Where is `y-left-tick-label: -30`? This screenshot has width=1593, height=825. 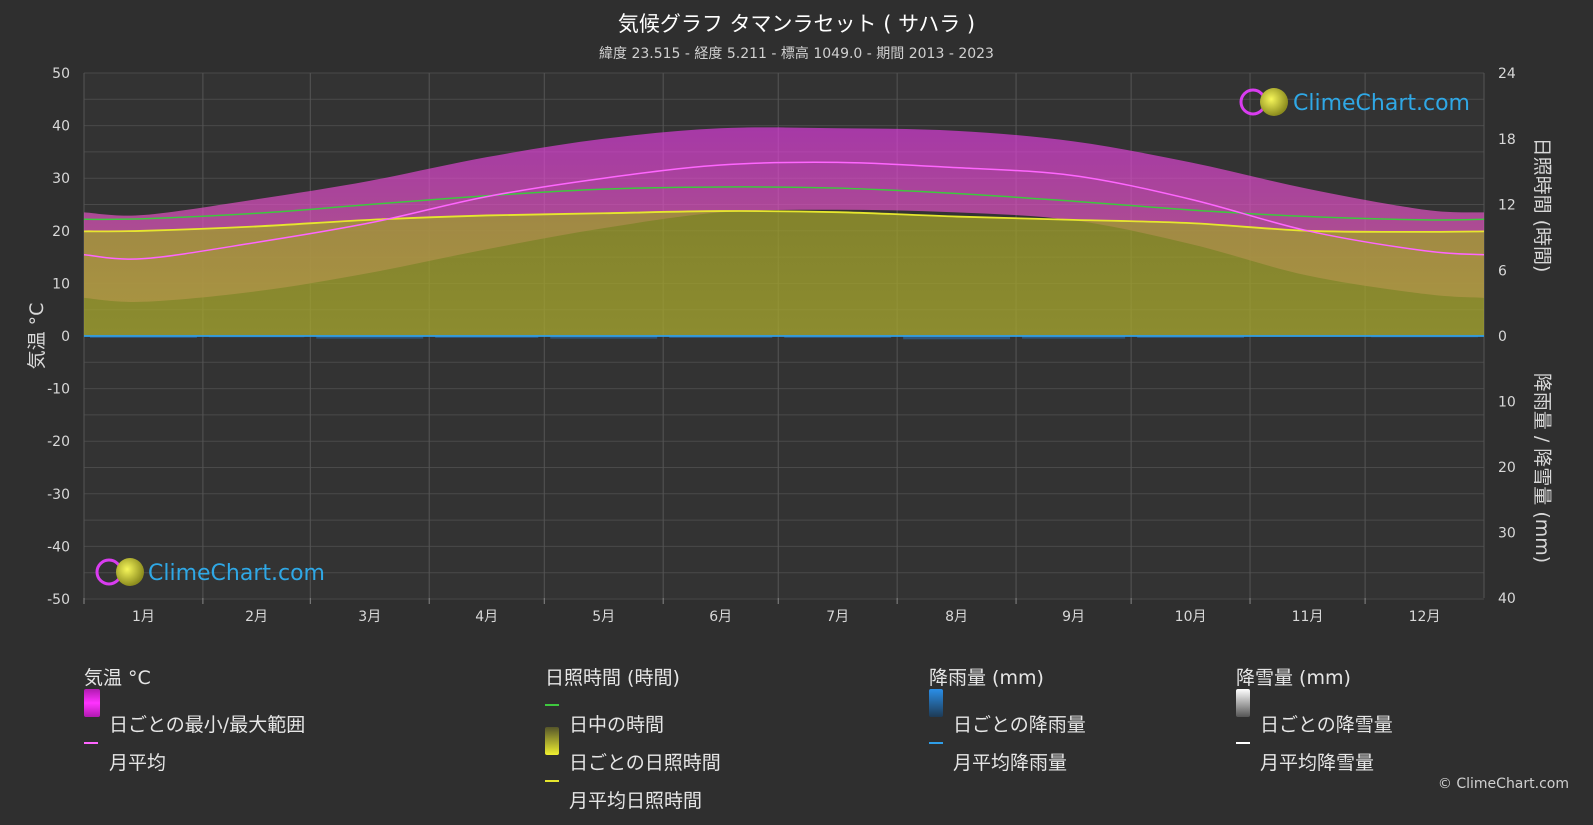
y-left-tick-label: -30 is located at coordinates (58, 495).